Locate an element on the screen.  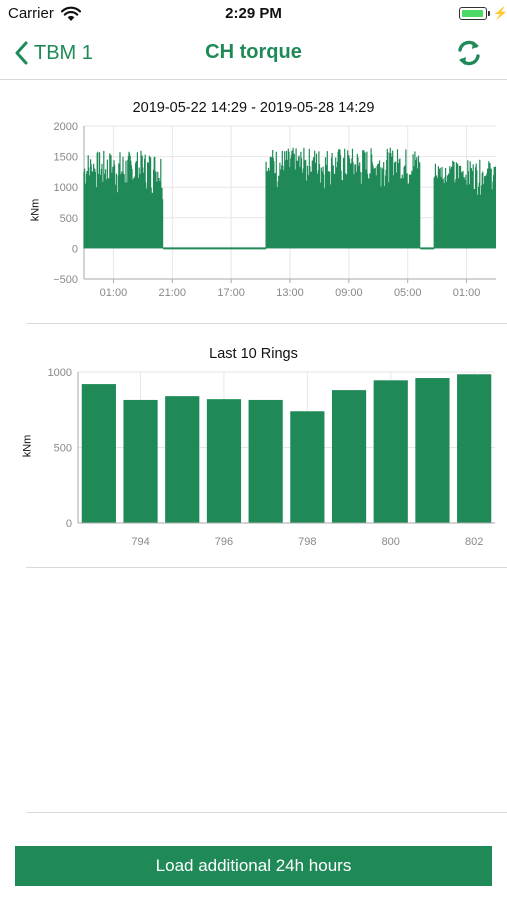
back-button: TBM 1 is located at coordinates (53, 53).